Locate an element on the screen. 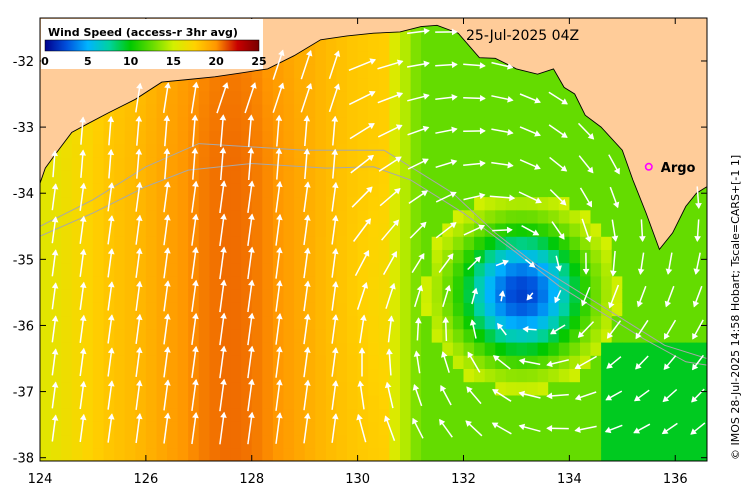 This screenshot has height=496, width=750. y-tick-label: -36 is located at coordinates (23, 326).